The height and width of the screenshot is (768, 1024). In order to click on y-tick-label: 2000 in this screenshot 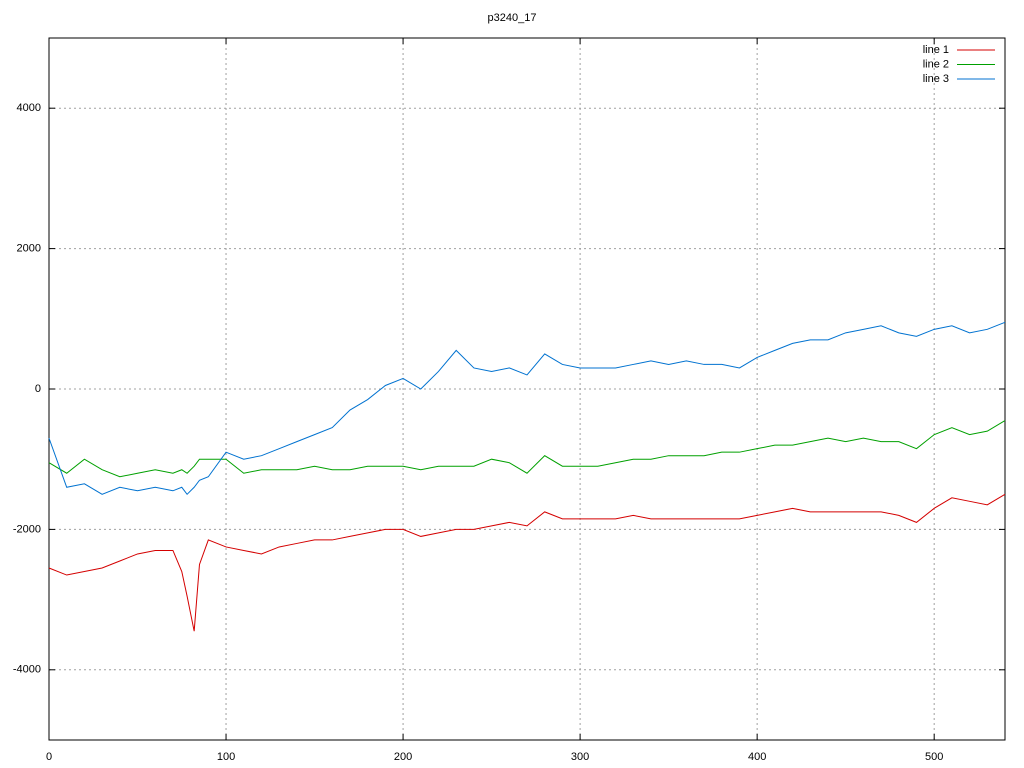, I will do `click(29, 249)`.